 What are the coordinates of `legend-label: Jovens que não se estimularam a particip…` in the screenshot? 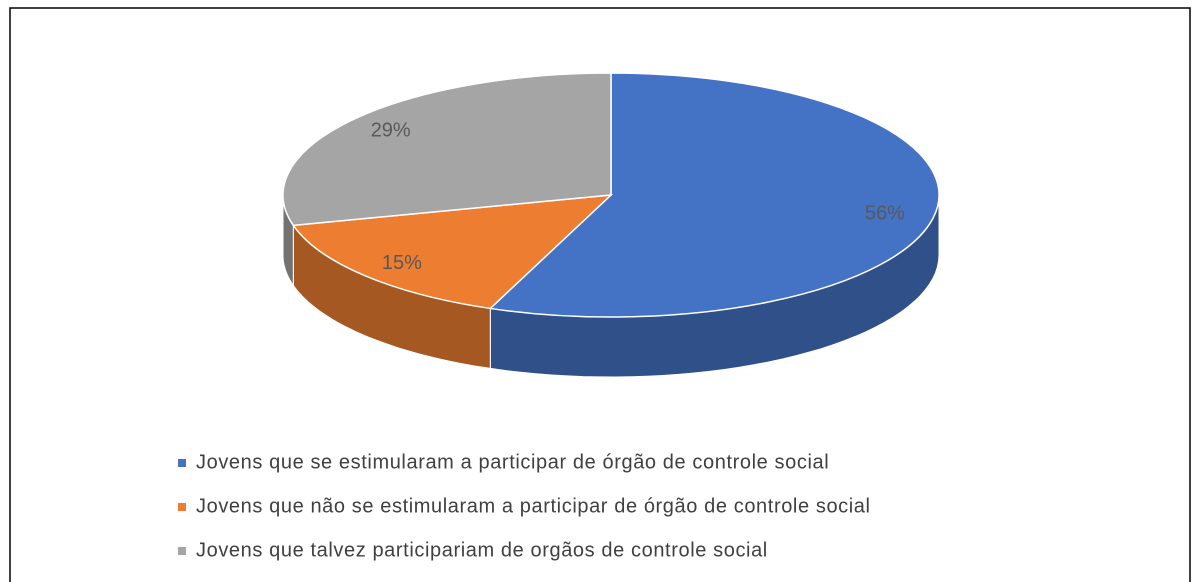 It's located at (533, 506).